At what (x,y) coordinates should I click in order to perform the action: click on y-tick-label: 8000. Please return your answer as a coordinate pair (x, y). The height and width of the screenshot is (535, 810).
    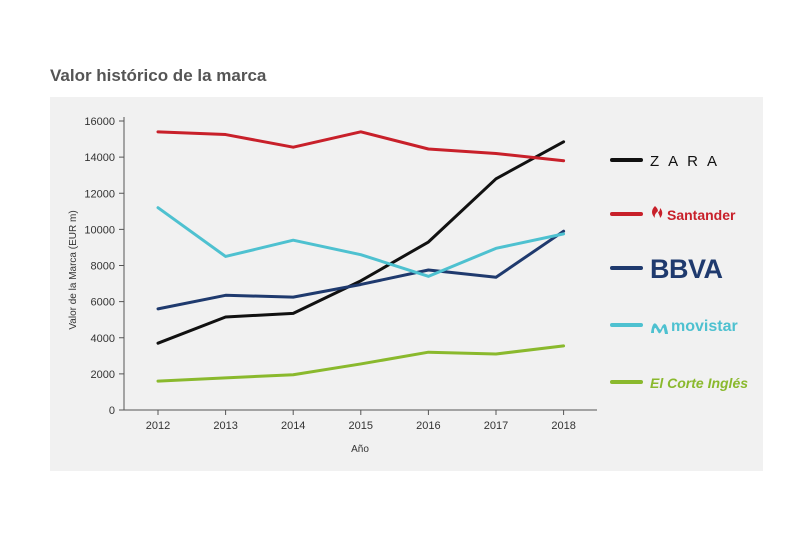
    Looking at the image, I should click on (103, 267).